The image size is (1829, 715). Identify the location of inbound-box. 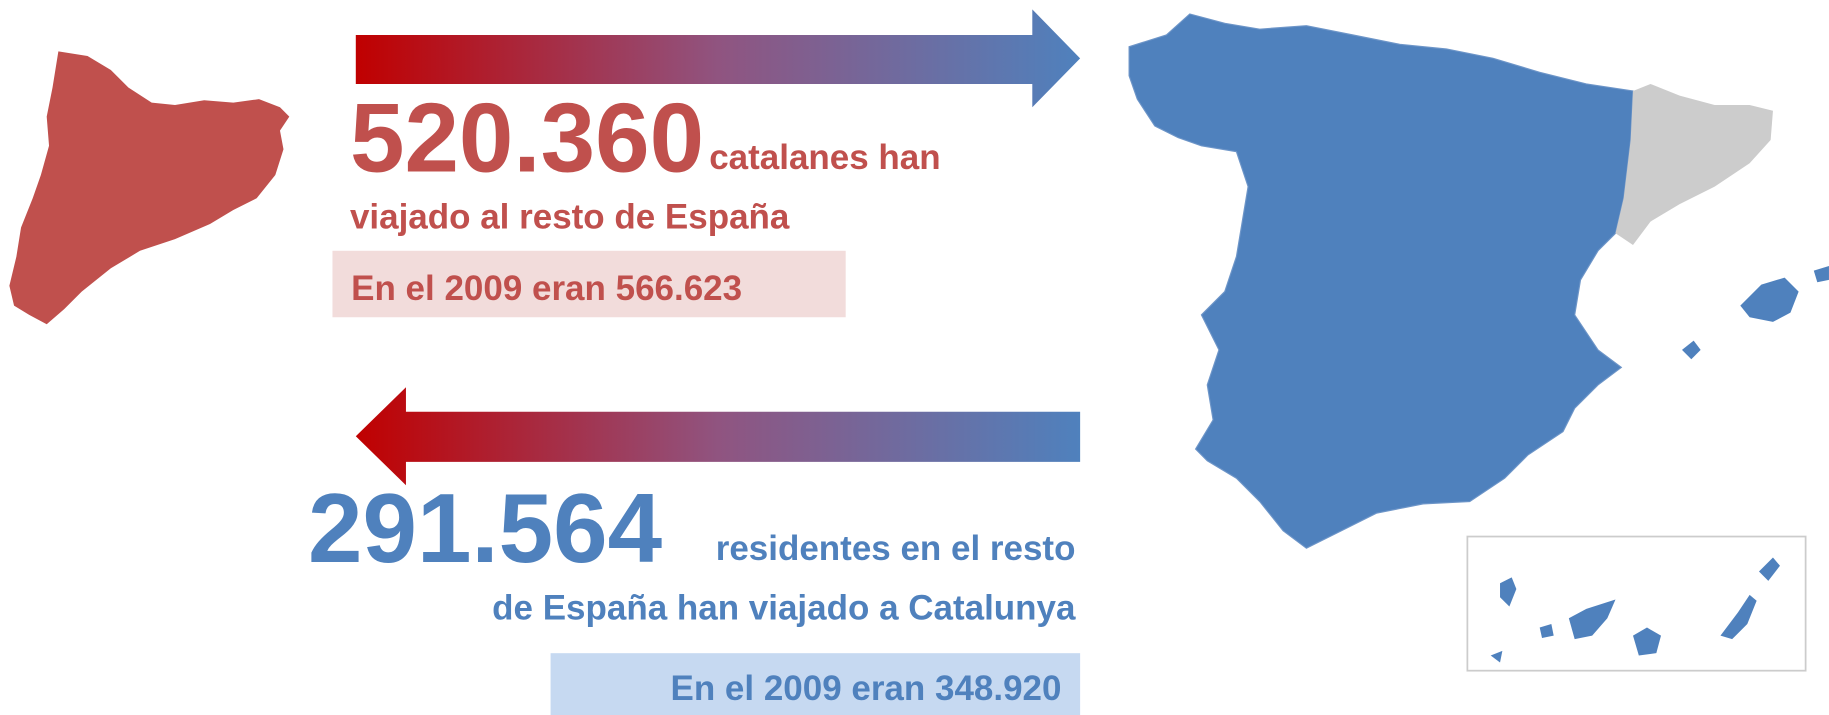
(815, 684).